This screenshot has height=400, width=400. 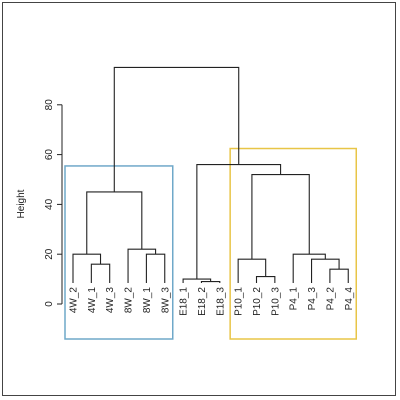 What do you see at coordinates (49, 204) in the screenshot?
I see `y-tick-label: 40` at bounding box center [49, 204].